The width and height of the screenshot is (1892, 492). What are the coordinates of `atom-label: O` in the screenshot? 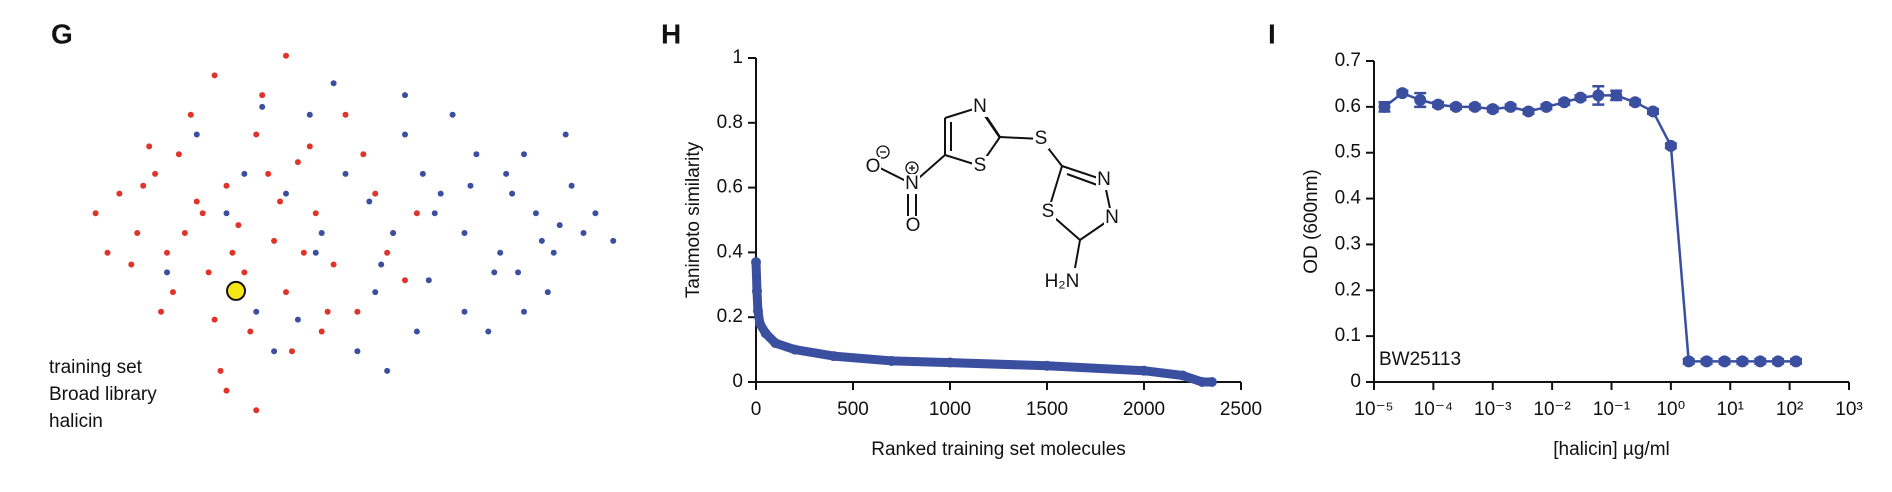 It's located at (873, 166).